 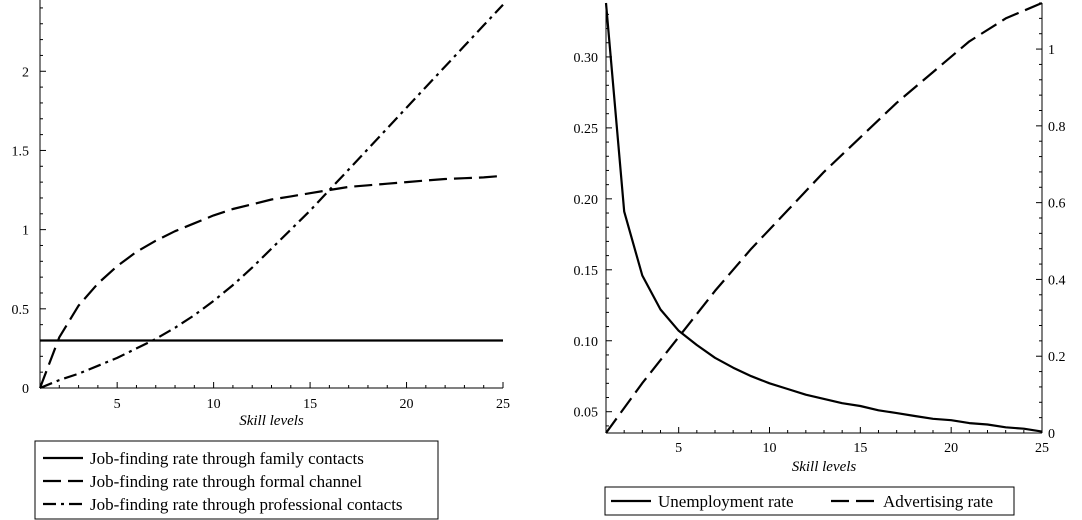 I want to click on legend-label: Job-finding rate through family contacts, so click(x=227, y=458).